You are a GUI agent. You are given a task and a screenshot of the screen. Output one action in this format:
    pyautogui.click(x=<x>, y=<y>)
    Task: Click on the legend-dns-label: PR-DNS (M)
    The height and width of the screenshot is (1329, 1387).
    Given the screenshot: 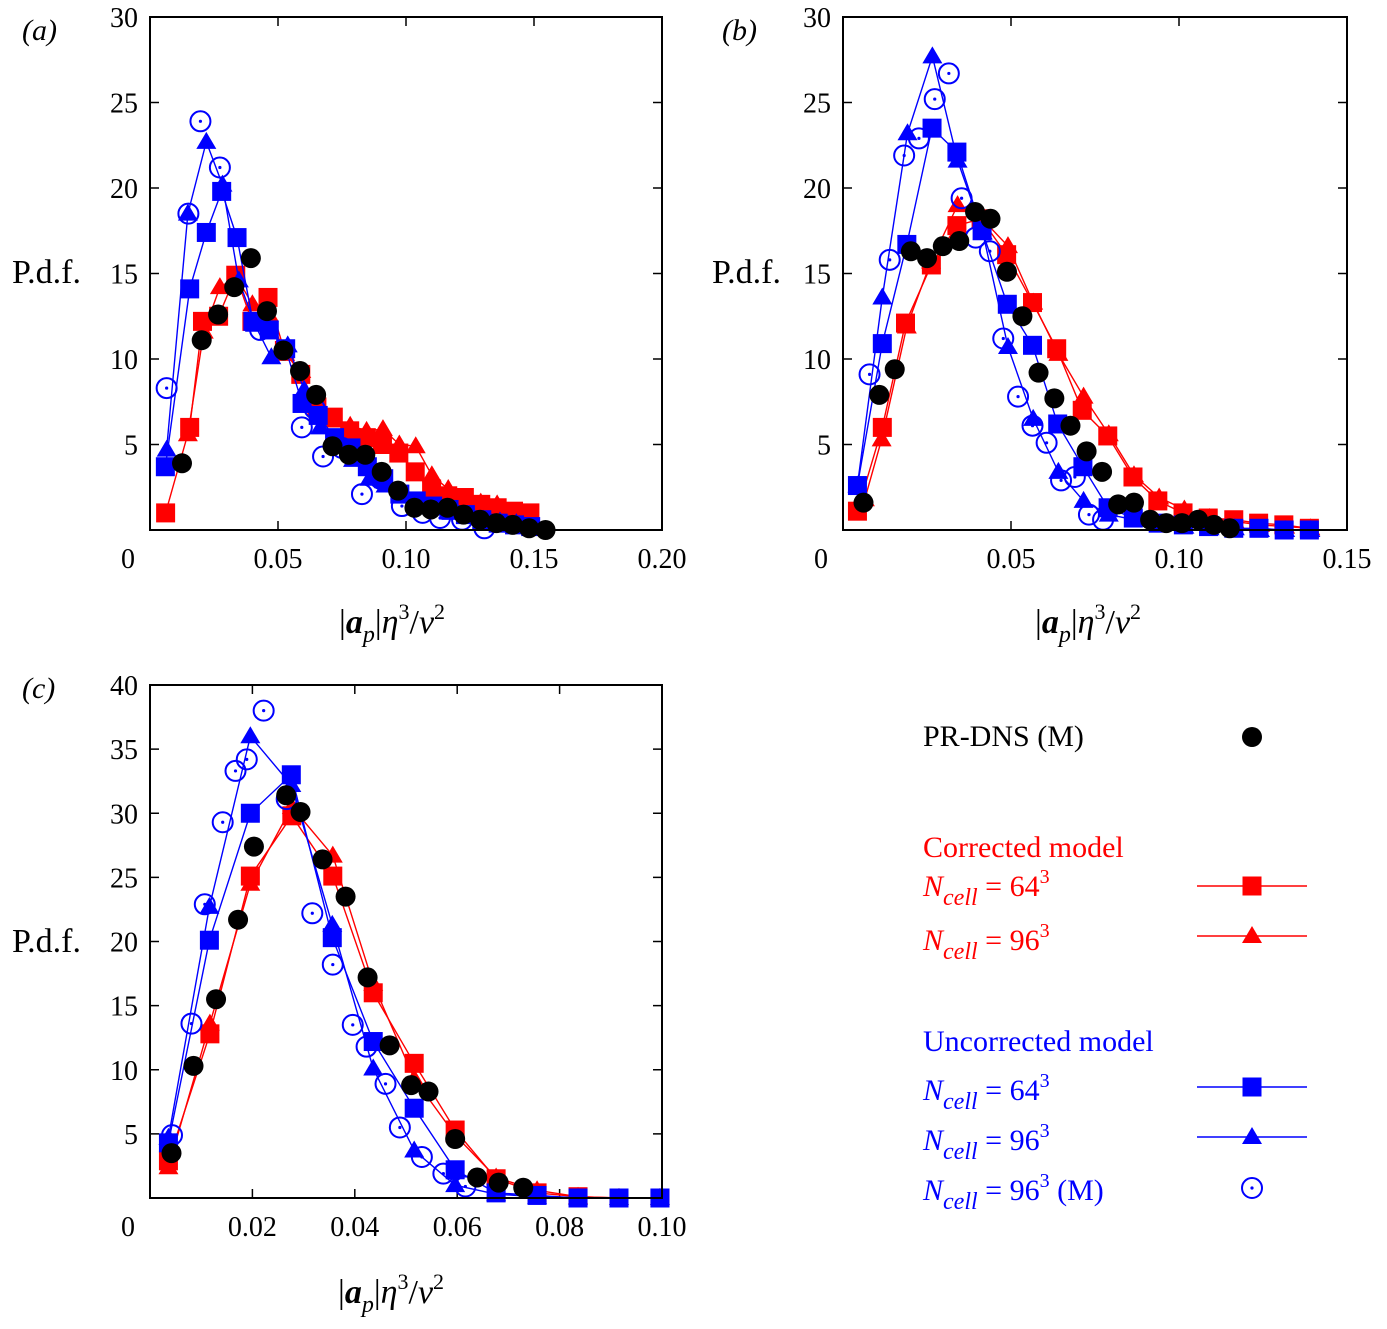 What is the action you would take?
    pyautogui.click(x=1003, y=736)
    